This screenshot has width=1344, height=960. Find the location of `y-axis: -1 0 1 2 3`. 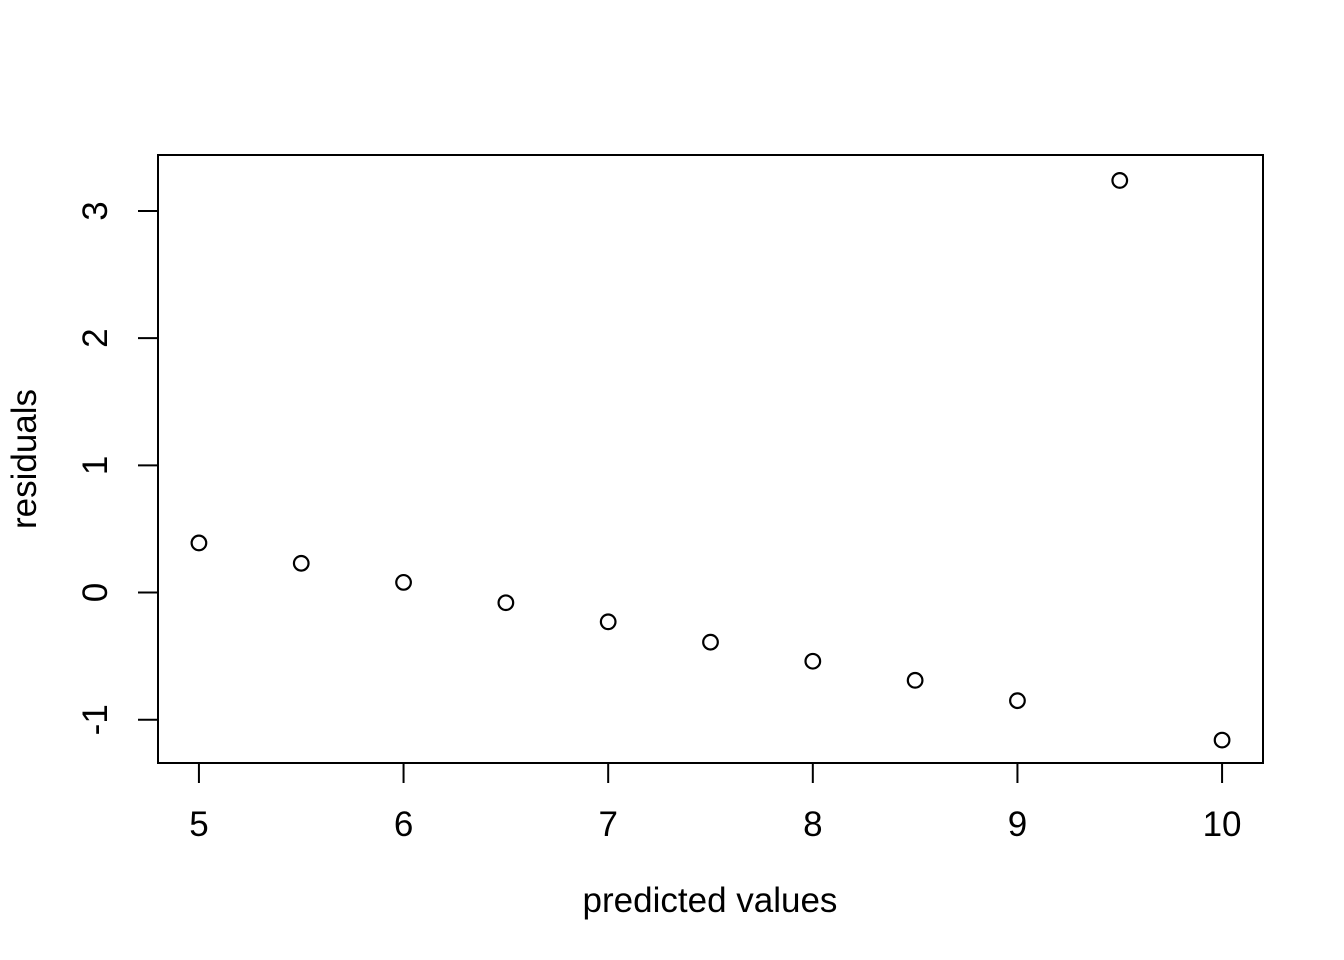

y-axis: -1 0 1 2 3 is located at coordinates (117, 468).